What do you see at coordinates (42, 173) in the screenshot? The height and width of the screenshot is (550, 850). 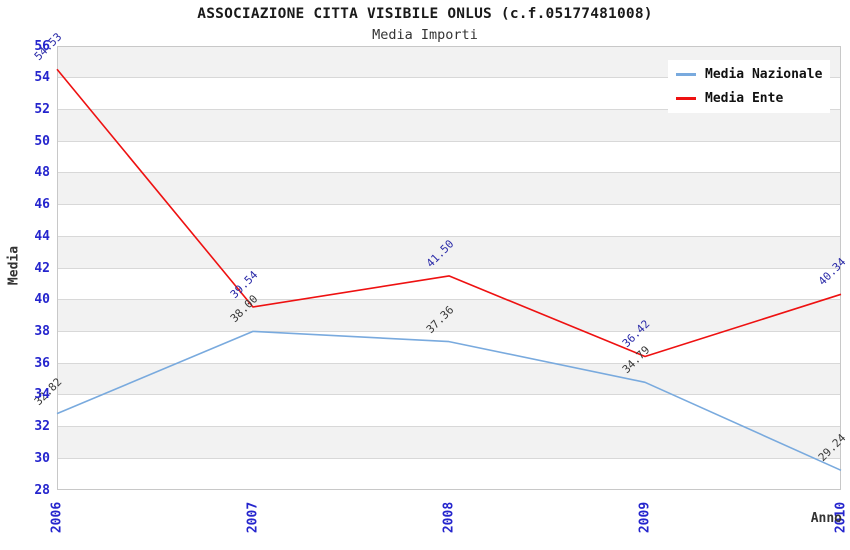 I see `y-tick-label: 48` at bounding box center [42, 173].